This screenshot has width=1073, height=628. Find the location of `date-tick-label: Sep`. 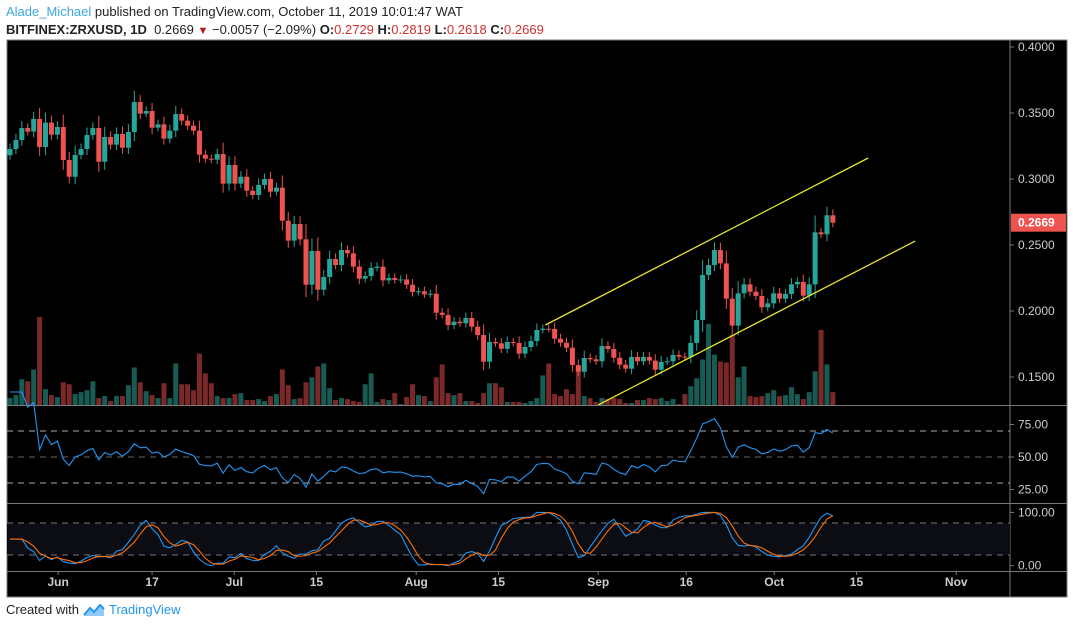

date-tick-label: Sep is located at coordinates (598, 582).